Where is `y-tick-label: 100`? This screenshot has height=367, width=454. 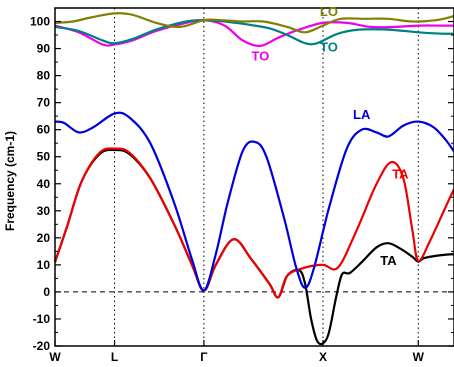
y-tick-label: 100 is located at coordinates (40, 22).